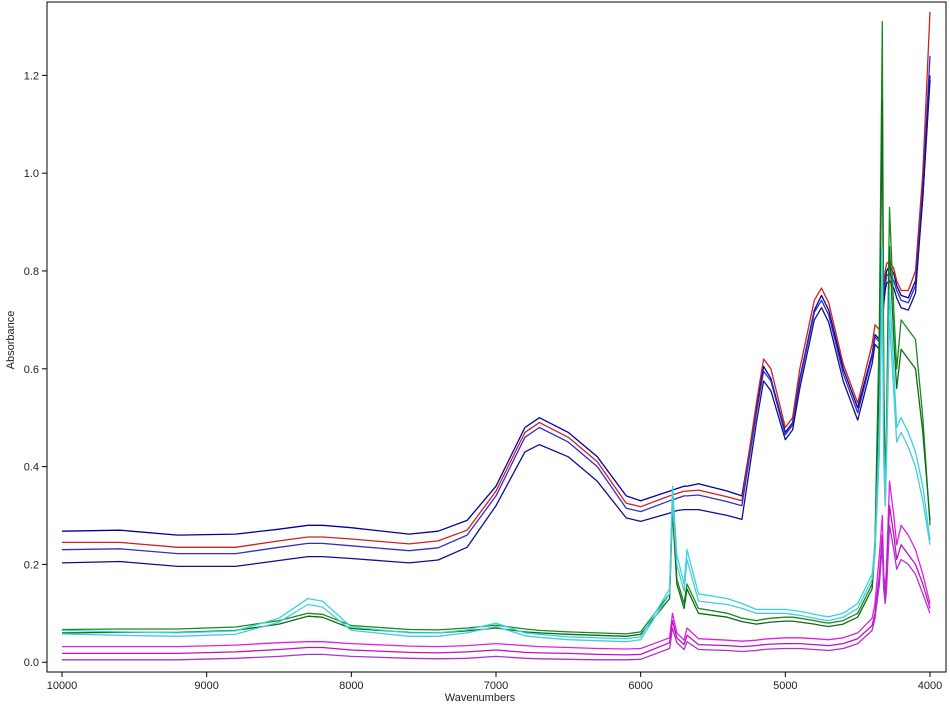  Describe the element at coordinates (31, 174) in the screenshot. I see `y-tick-label: 1.0` at that location.